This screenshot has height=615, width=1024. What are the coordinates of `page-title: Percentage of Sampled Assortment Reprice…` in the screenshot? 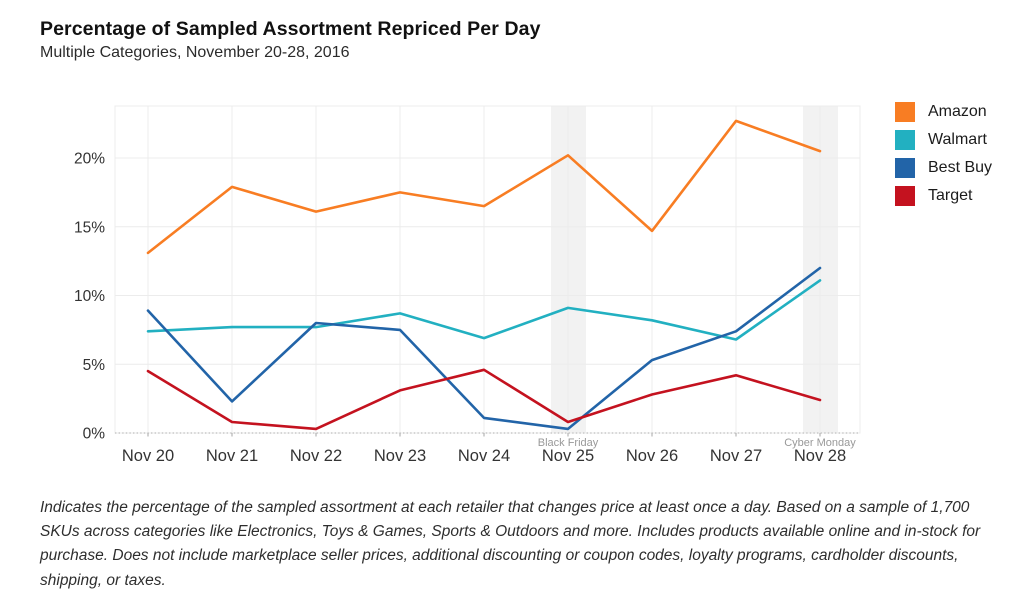 It's located at (290, 29).